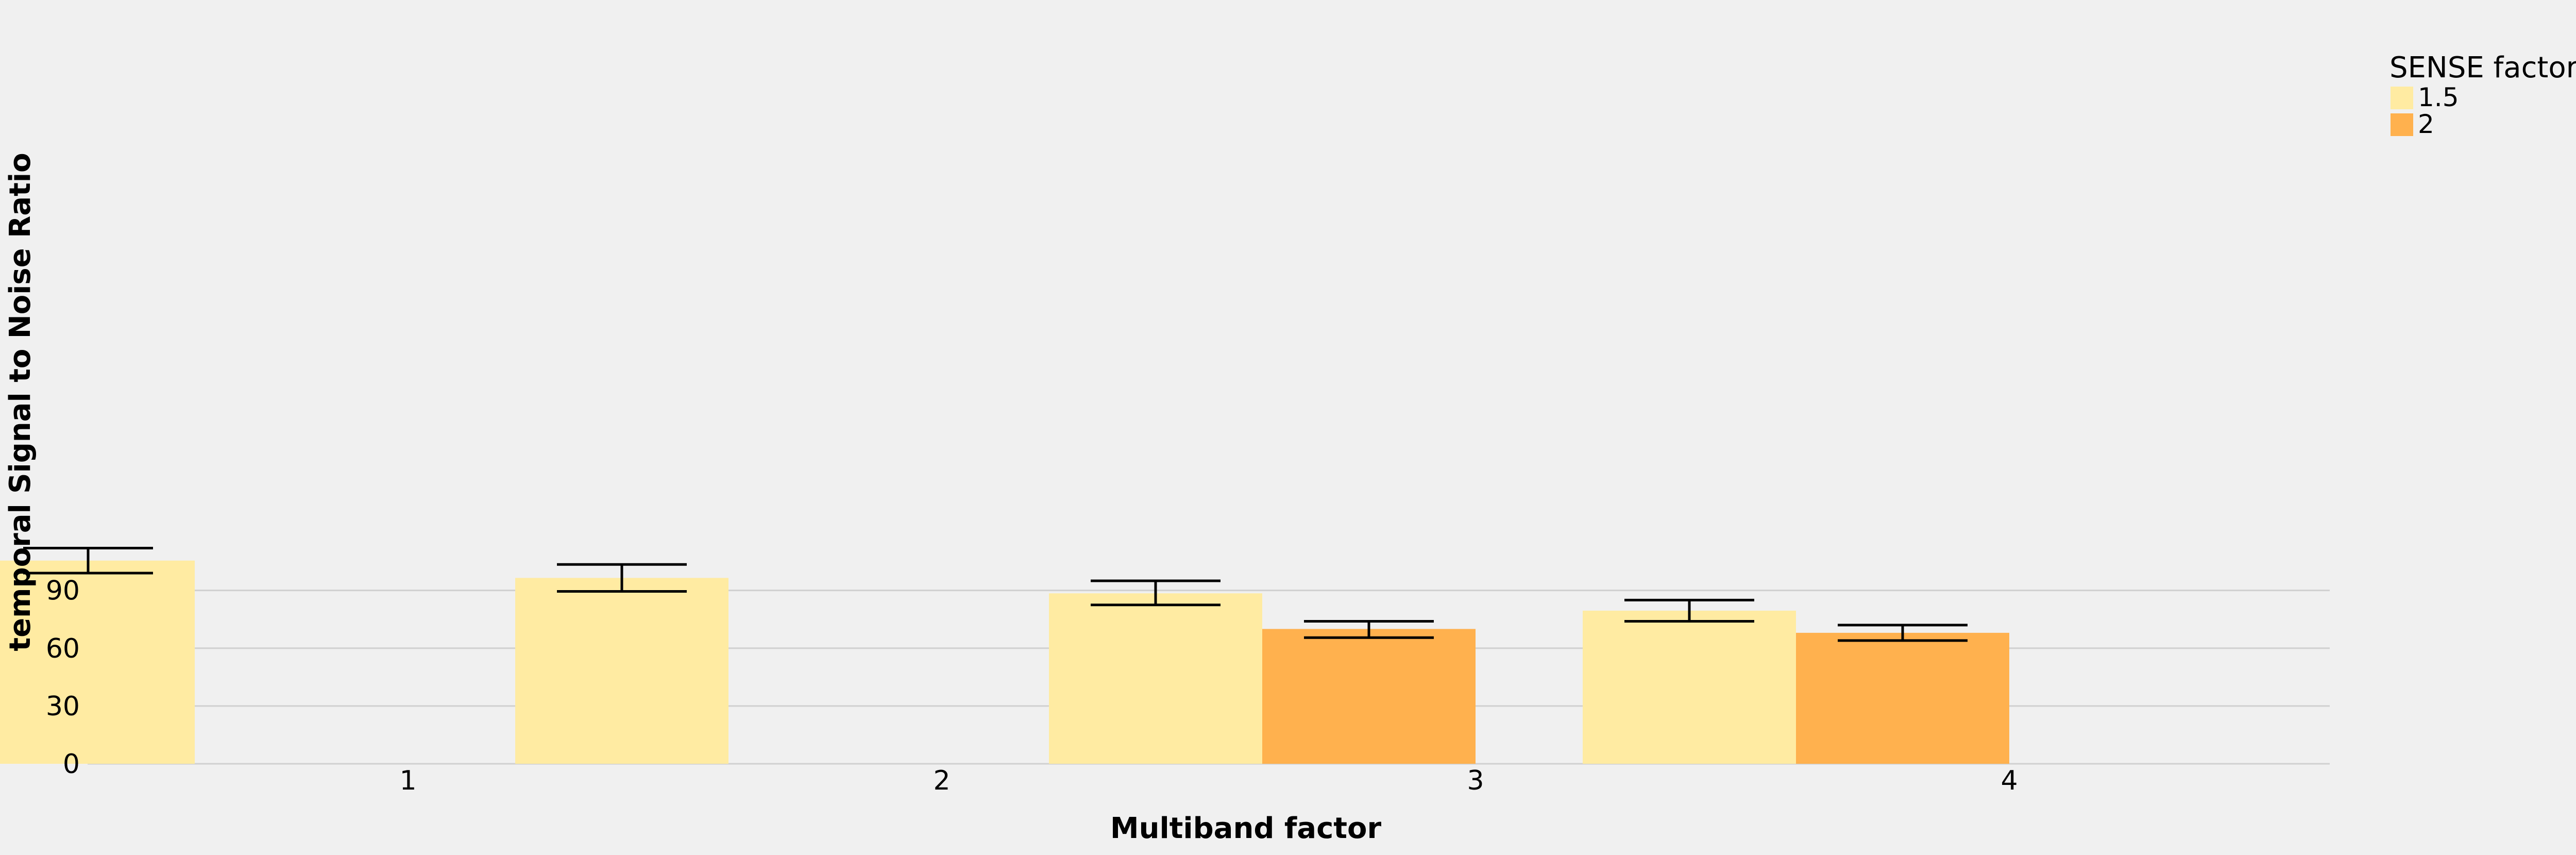  I want to click on y-tick-label-2: 60, so click(63, 648).